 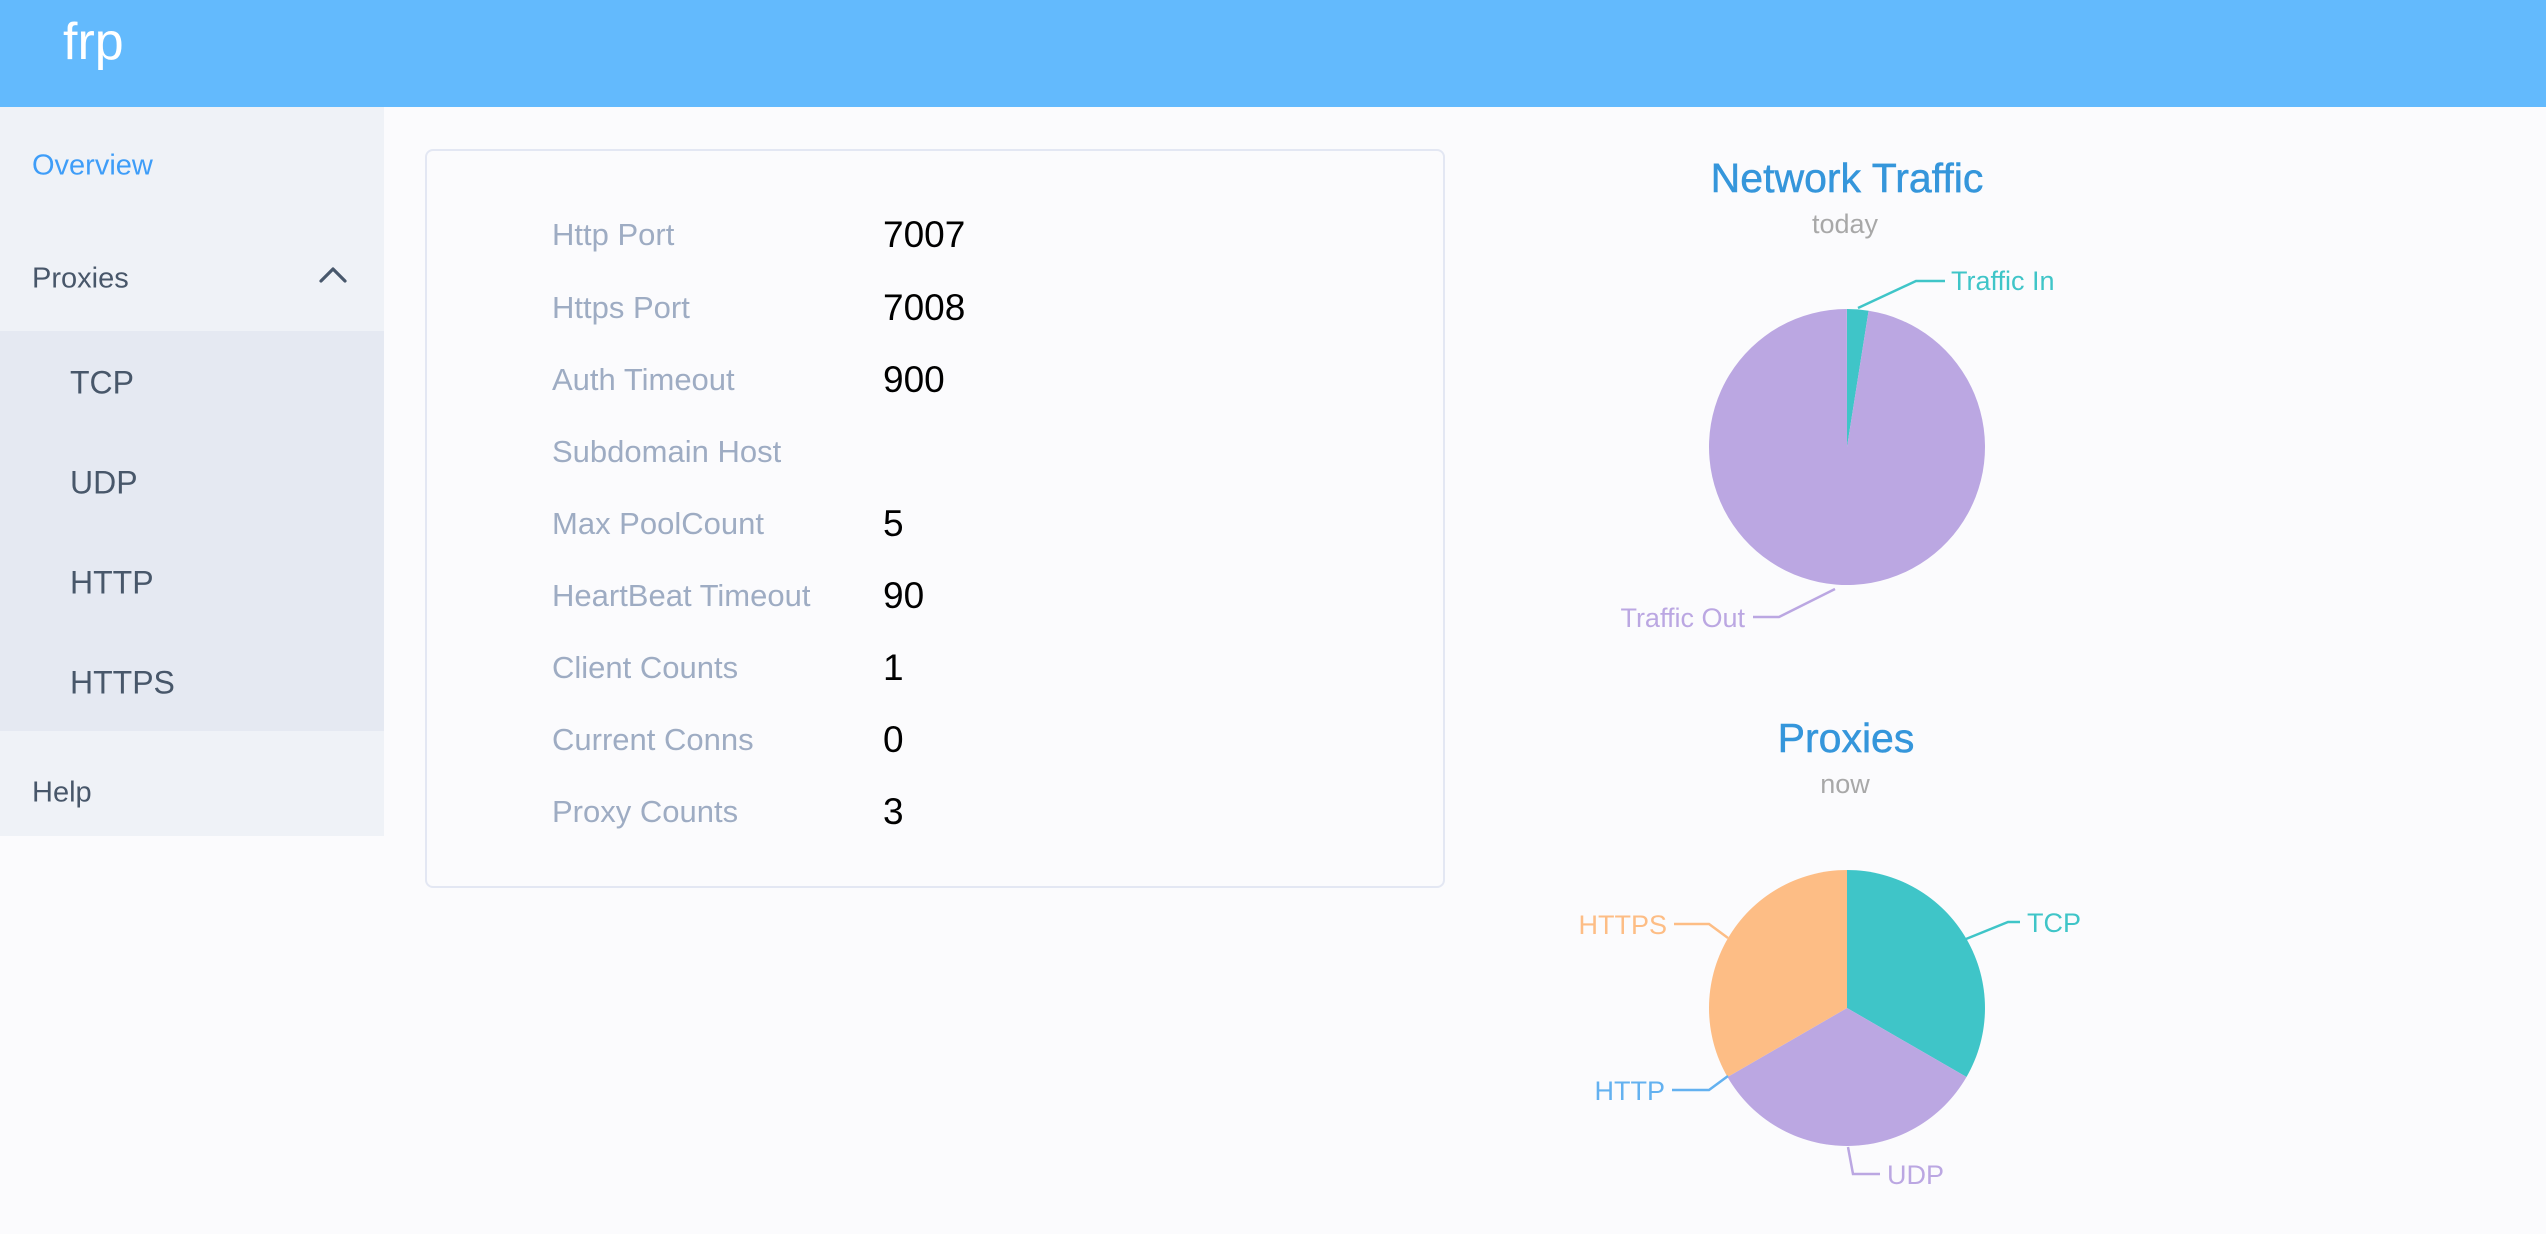 What do you see at coordinates (1682, 618) in the screenshot?
I see `svg-text: Traffic Out` at bounding box center [1682, 618].